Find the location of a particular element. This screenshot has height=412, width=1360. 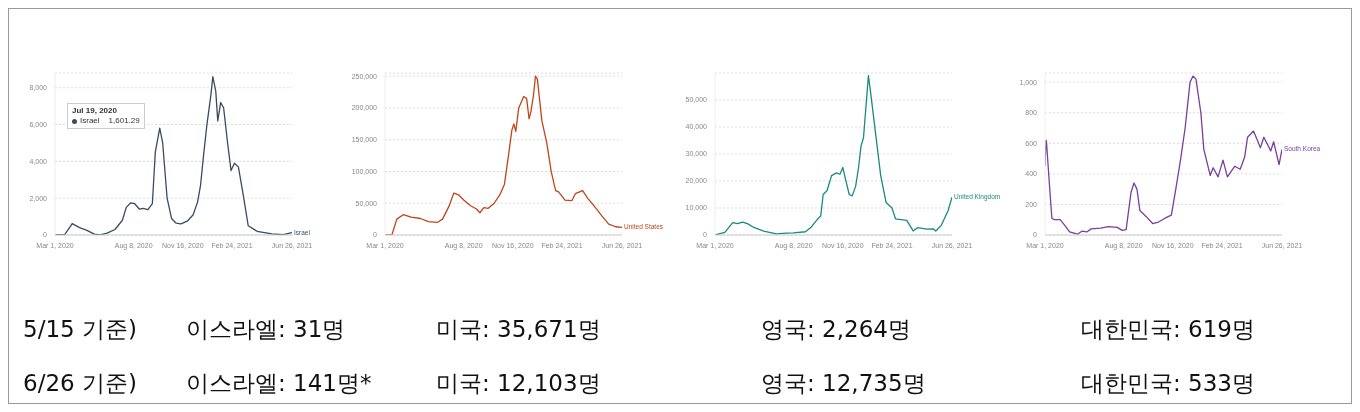

text: 대한민국: 619명 is located at coordinates (1168, 329).